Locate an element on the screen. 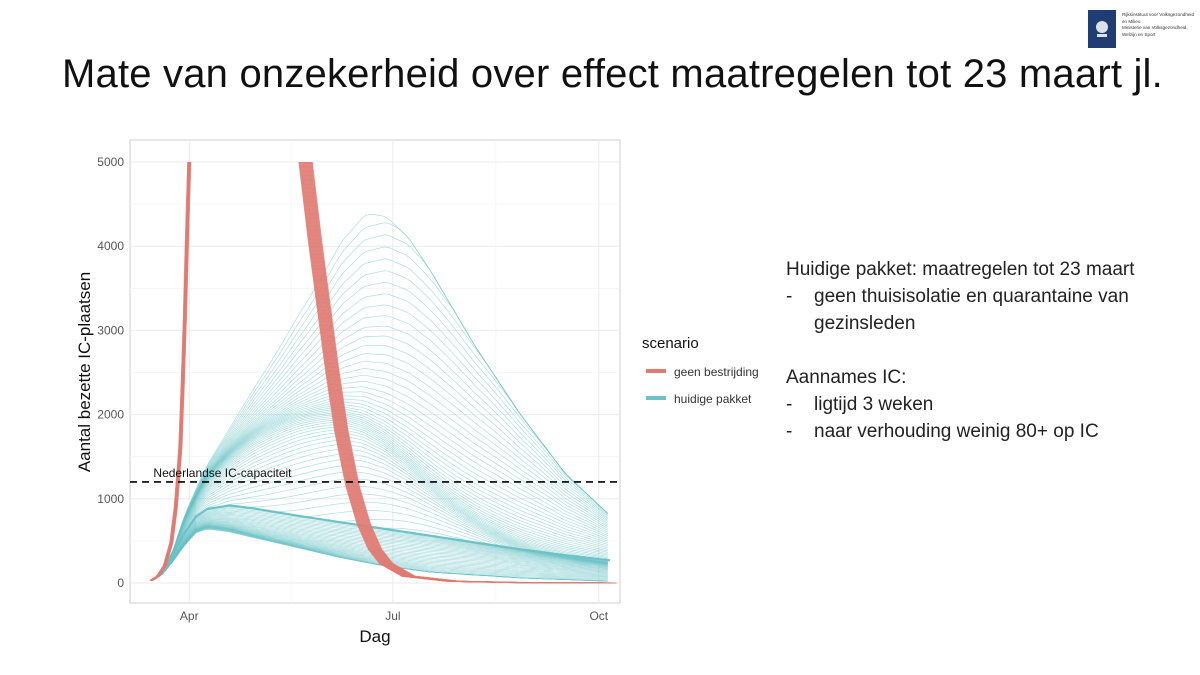 This screenshot has width=1200, height=675. y-tick-label: 1000 is located at coordinates (110, 499).